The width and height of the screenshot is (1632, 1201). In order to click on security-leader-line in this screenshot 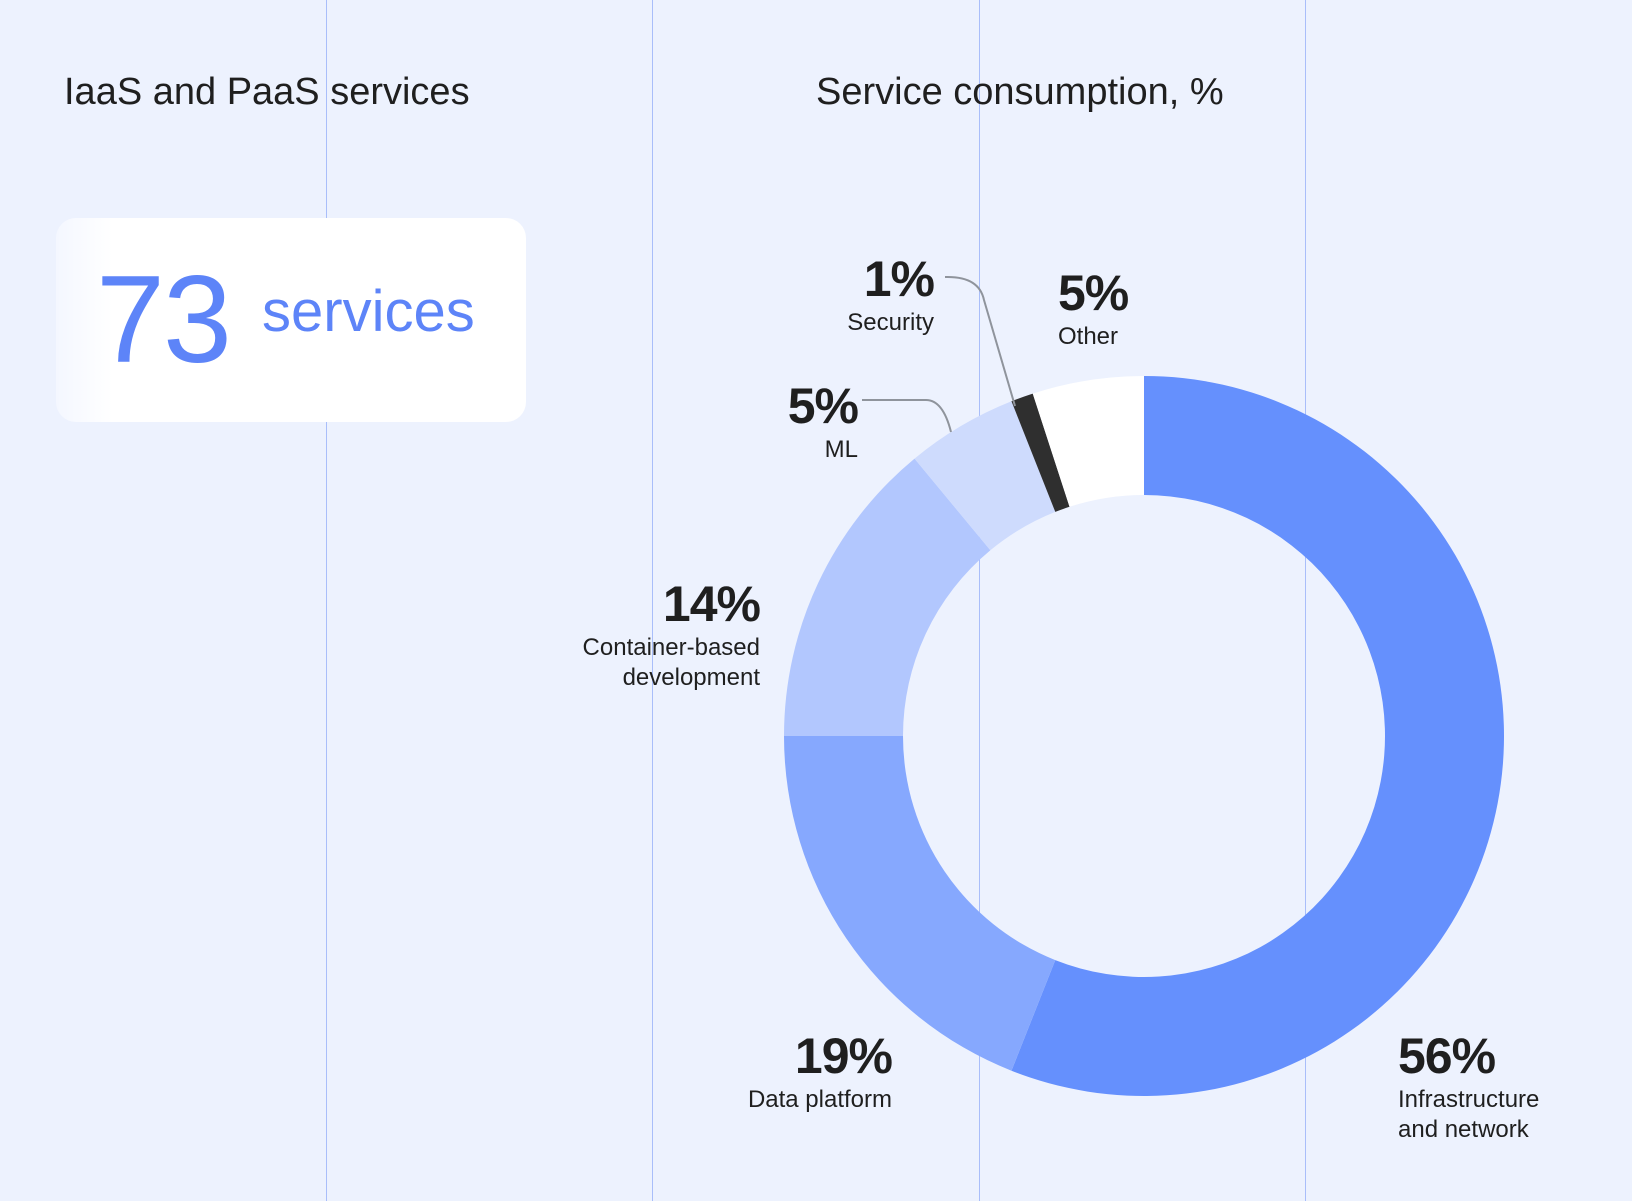, I will do `click(980, 341)`.